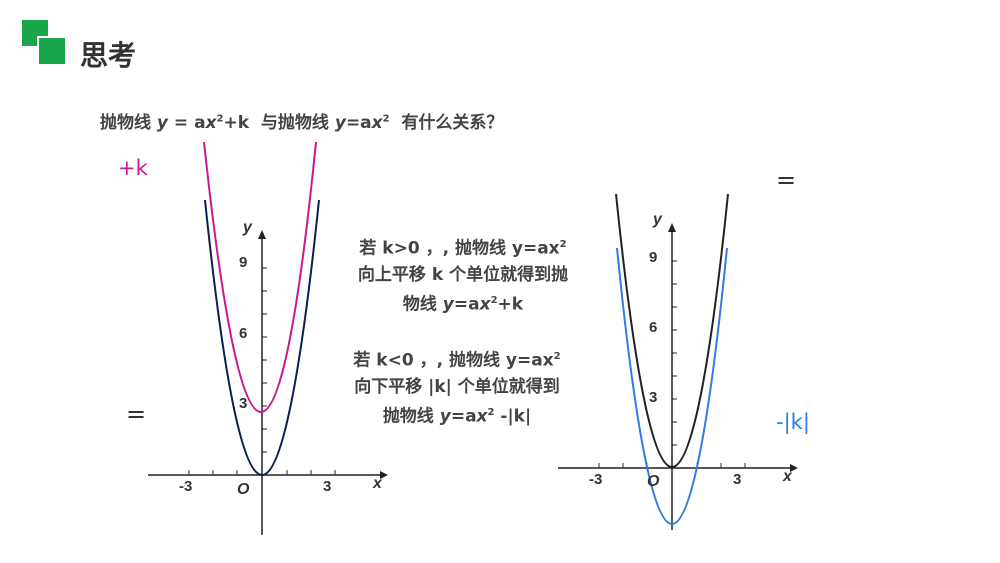  Describe the element at coordinates (595, 479) in the screenshot. I see `right-x-tick-neg3: -3` at that location.